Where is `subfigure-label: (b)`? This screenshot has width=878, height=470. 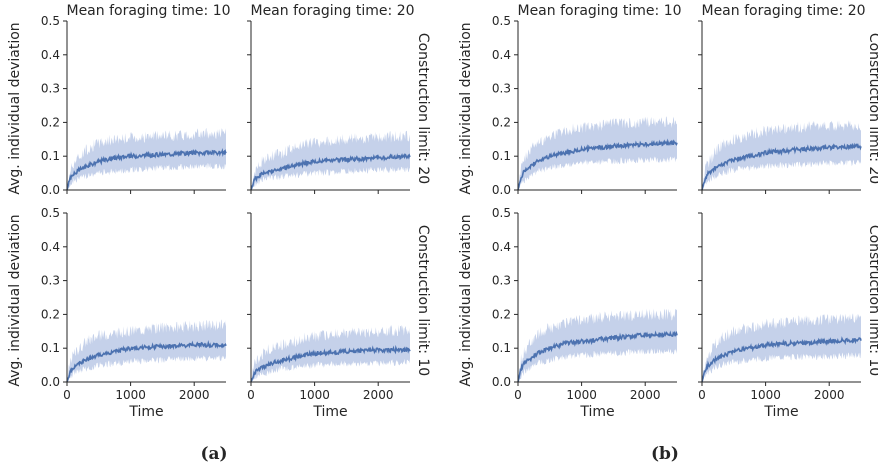 subfigure-label: (b) is located at coordinates (665, 454).